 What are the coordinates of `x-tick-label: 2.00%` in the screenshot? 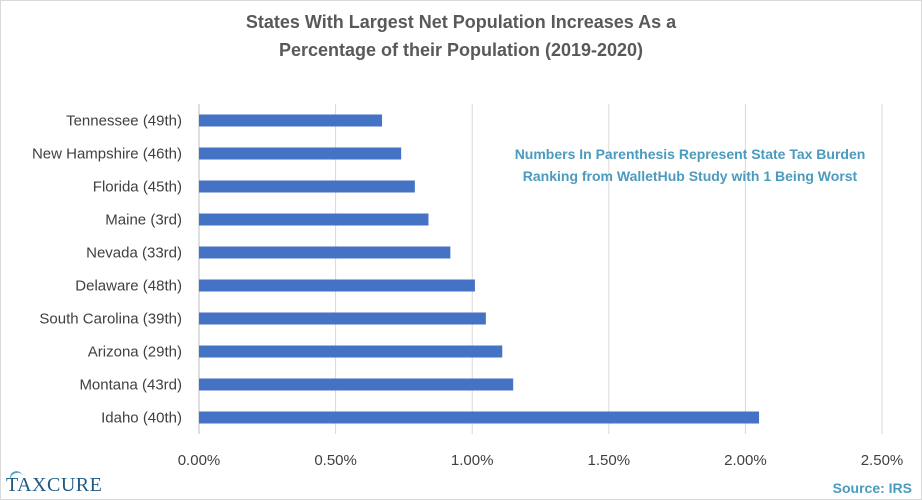 It's located at (745, 460).